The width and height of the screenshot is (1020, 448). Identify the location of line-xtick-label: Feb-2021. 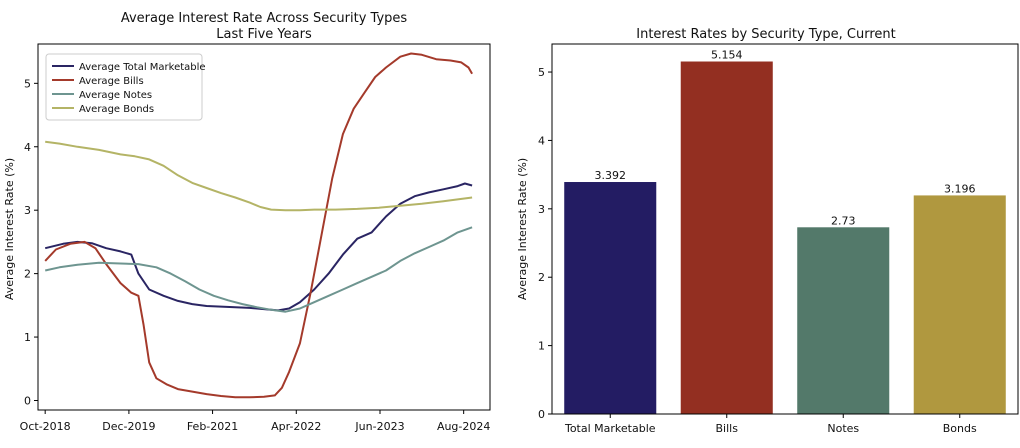
(212, 426).